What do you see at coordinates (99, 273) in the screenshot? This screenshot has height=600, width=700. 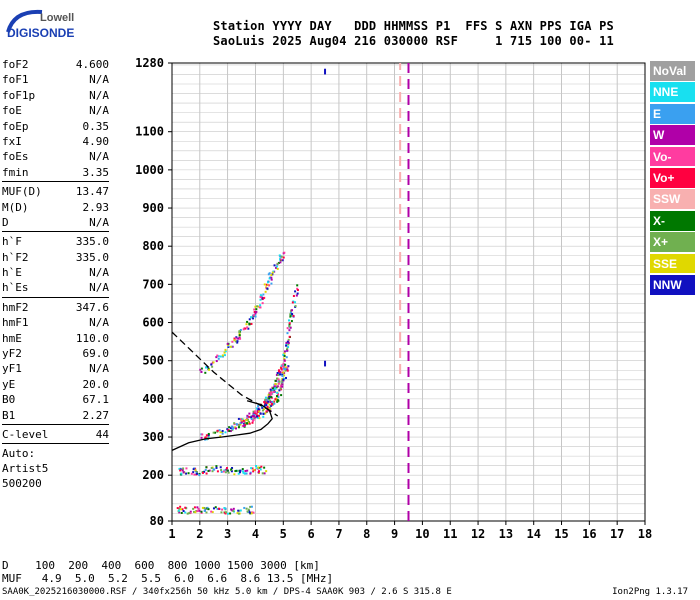 I see `param-value: N/A` at bounding box center [99, 273].